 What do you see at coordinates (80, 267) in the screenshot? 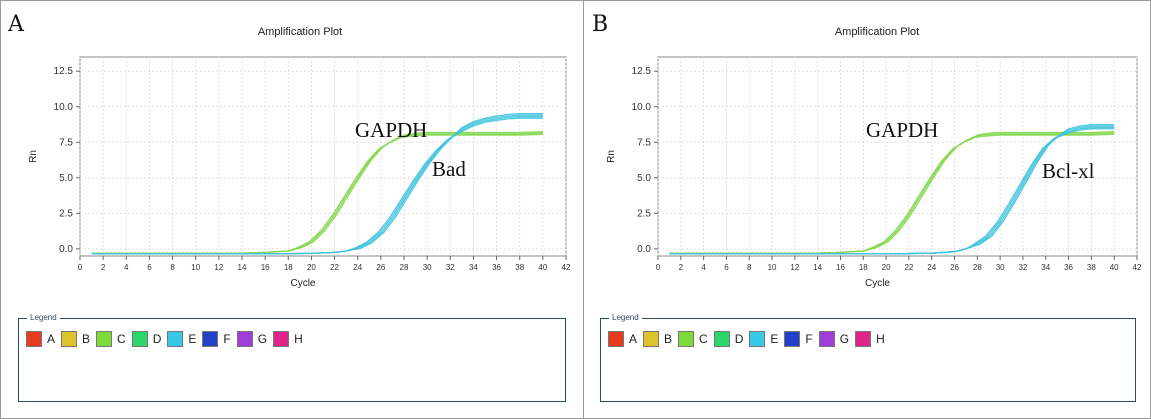
I see `x-tick-label: 0` at bounding box center [80, 267].